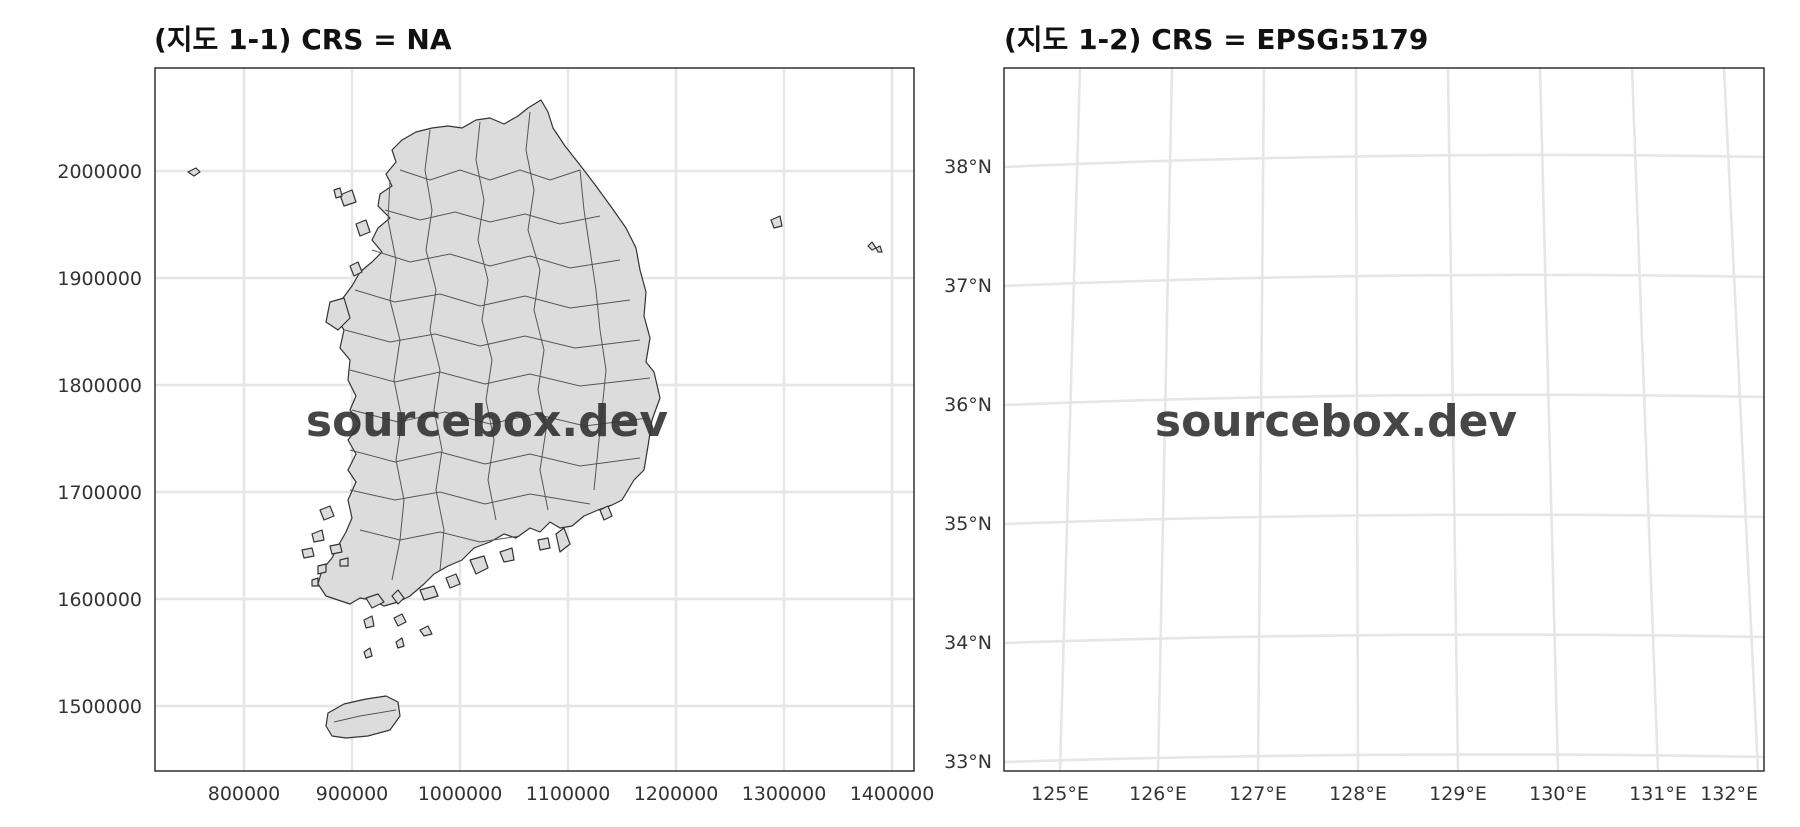 The height and width of the screenshot is (827, 1800). I want to click on x-tick-label: 128°E, so click(1358, 794).